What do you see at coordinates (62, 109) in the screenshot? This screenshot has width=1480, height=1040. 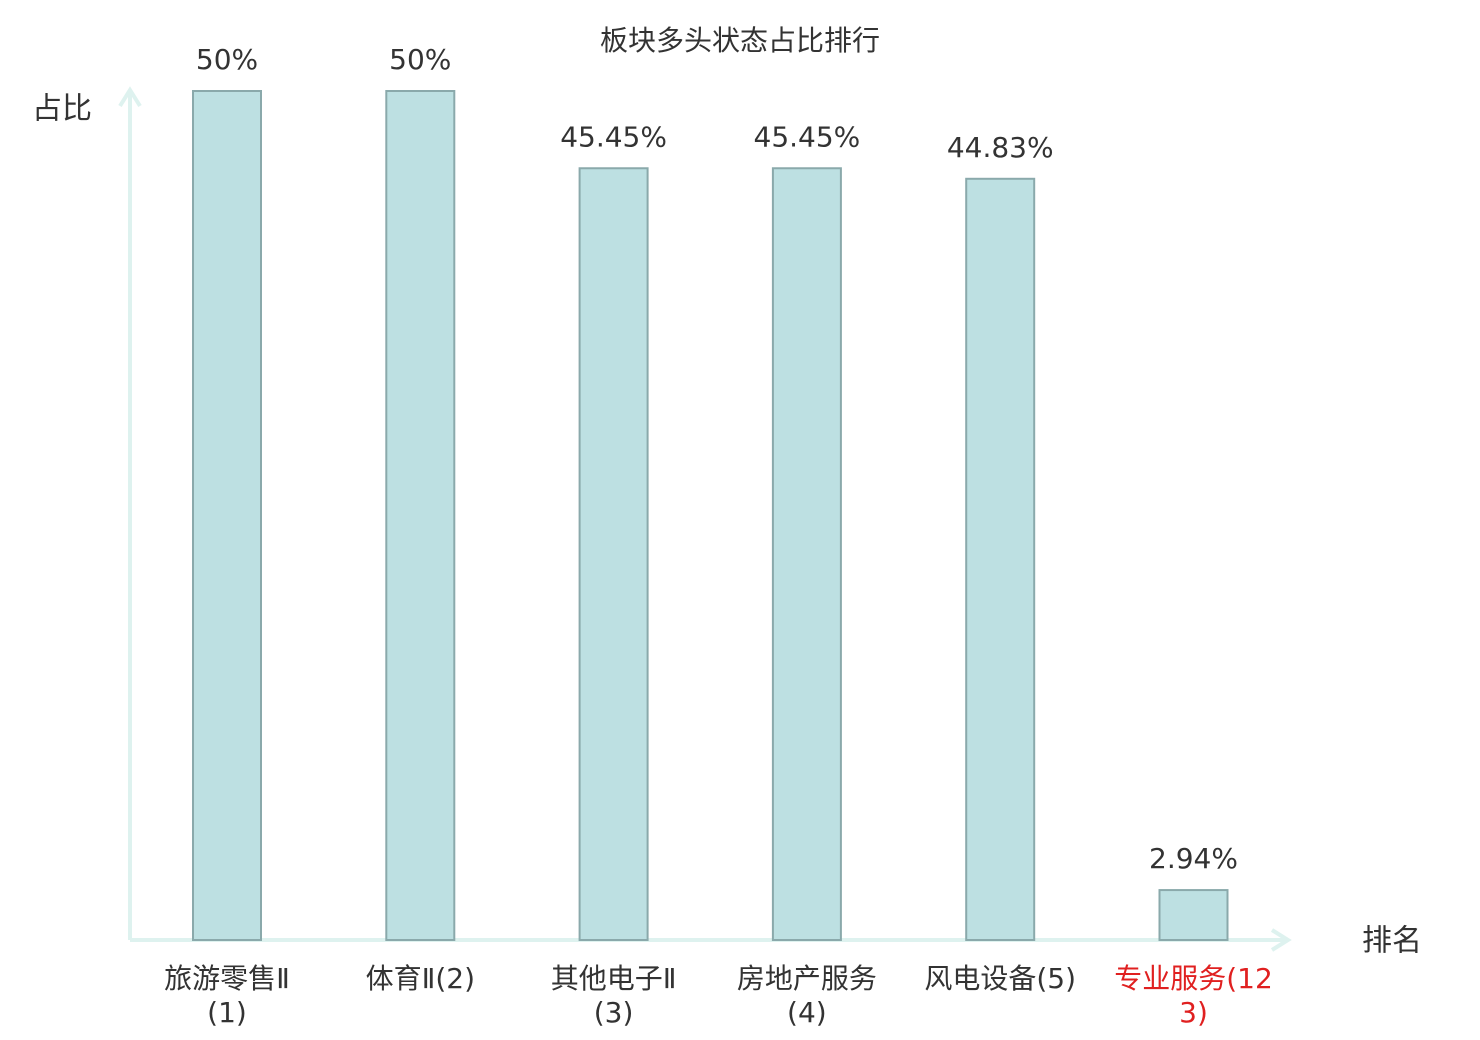 I see `y-axis-label: 占比` at bounding box center [62, 109].